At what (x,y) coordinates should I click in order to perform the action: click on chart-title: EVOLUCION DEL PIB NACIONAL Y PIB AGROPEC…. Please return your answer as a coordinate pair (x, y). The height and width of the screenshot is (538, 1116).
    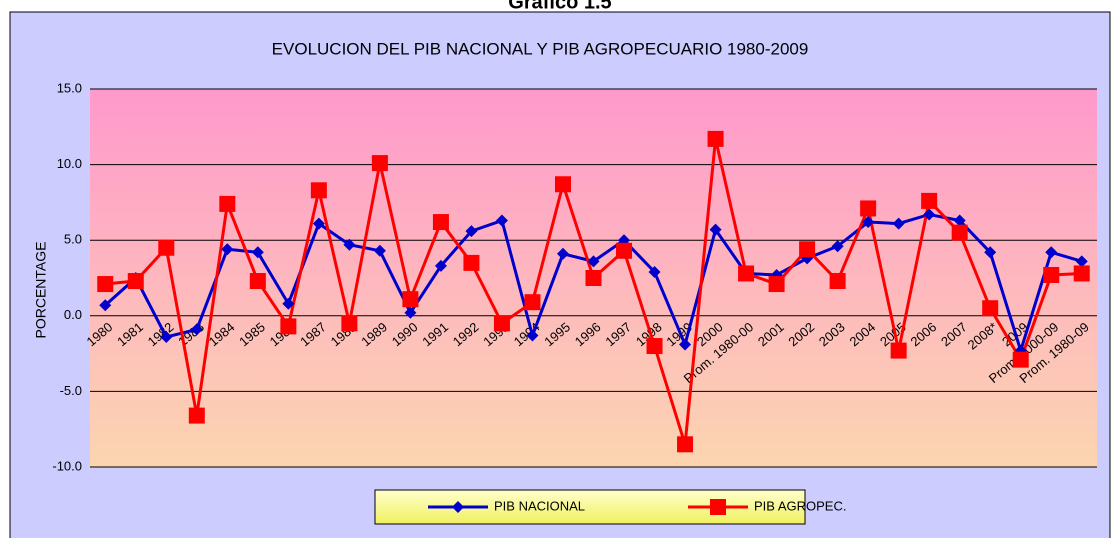
    Looking at the image, I should click on (540, 48).